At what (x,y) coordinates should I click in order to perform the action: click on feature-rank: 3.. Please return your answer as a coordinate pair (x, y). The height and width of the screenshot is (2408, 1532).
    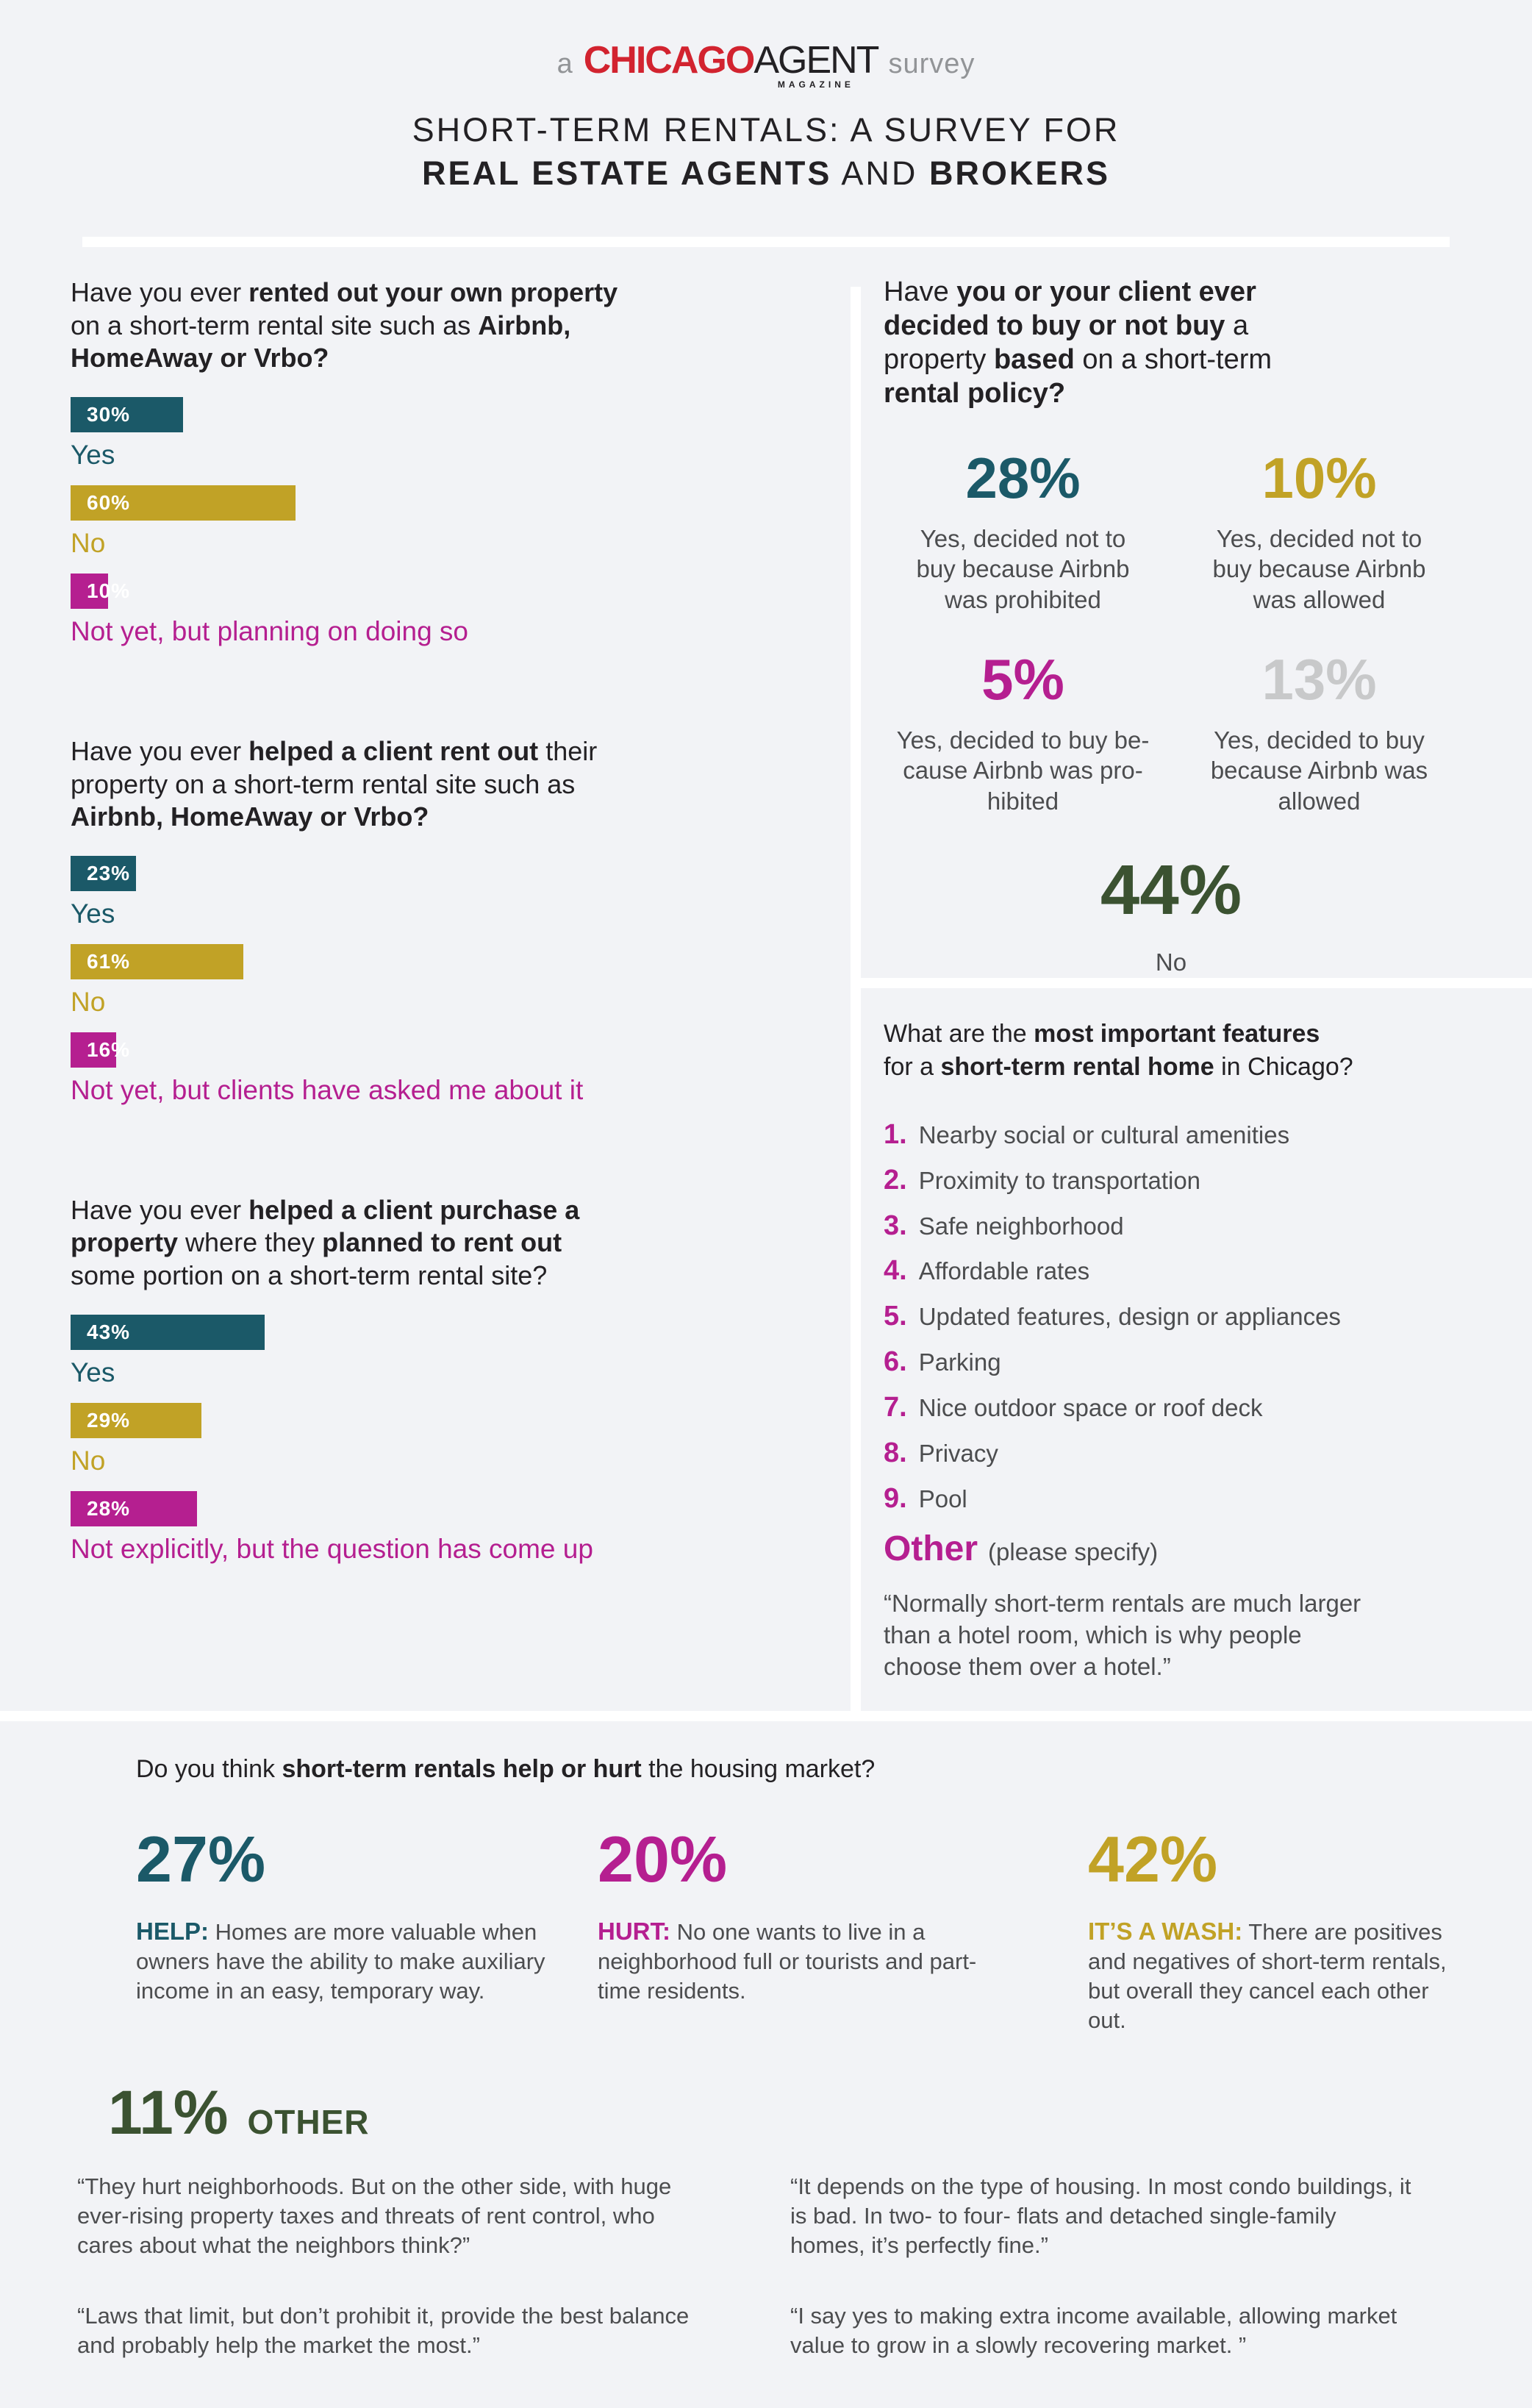
    Looking at the image, I should click on (895, 1225).